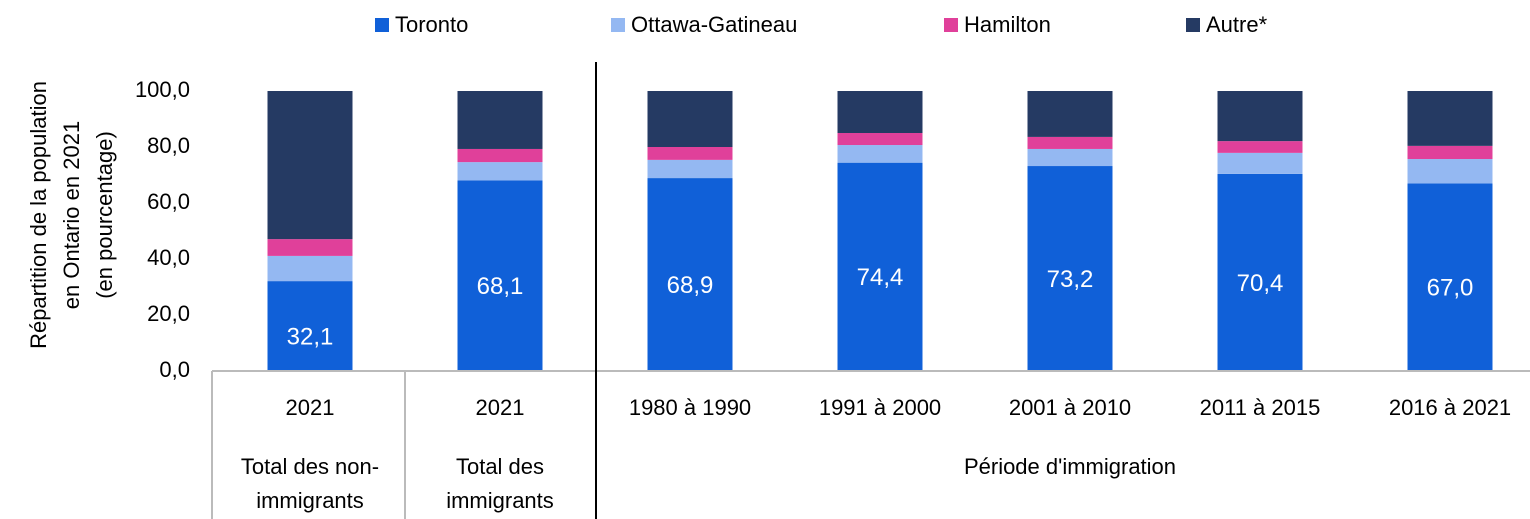  I want to click on data-label: 67,0, so click(1450, 288).